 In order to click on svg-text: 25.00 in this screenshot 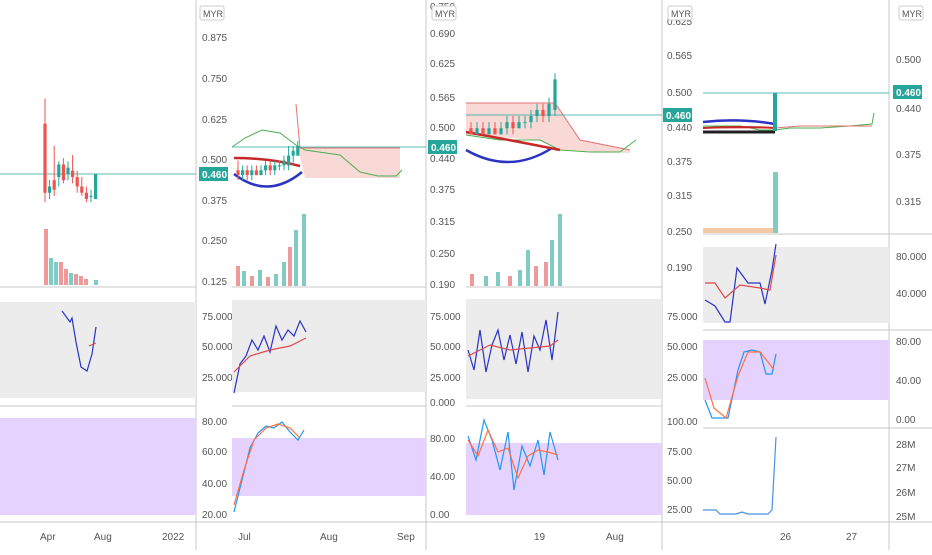, I will do `click(679, 510)`.